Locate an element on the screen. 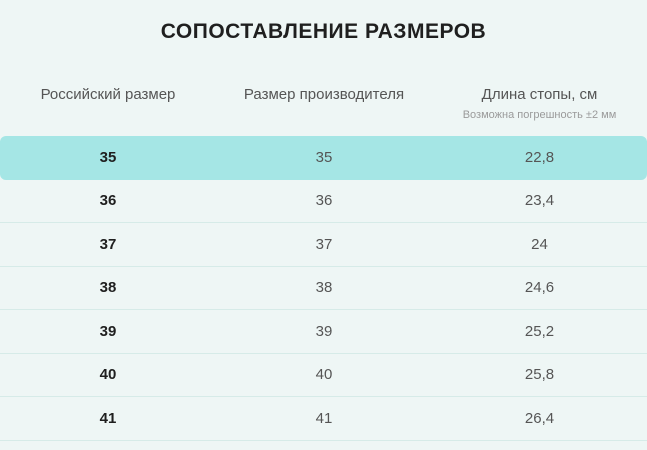  foot-length-label: Длина стопы, см is located at coordinates (539, 94).